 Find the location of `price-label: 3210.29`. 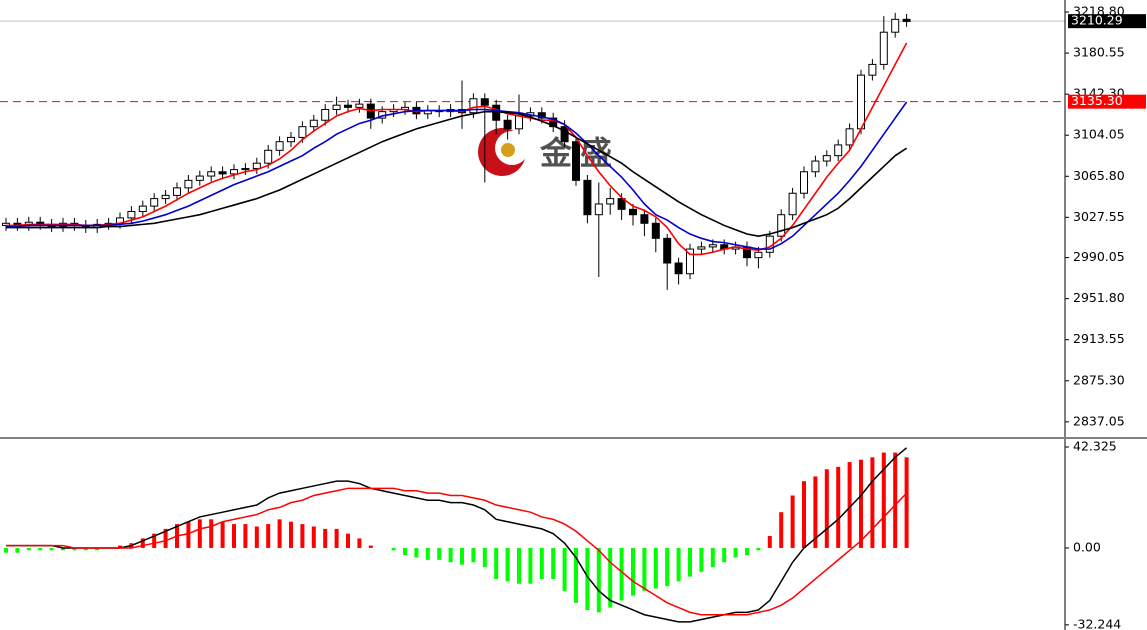

price-label: 3210.29 is located at coordinates (1097, 20).